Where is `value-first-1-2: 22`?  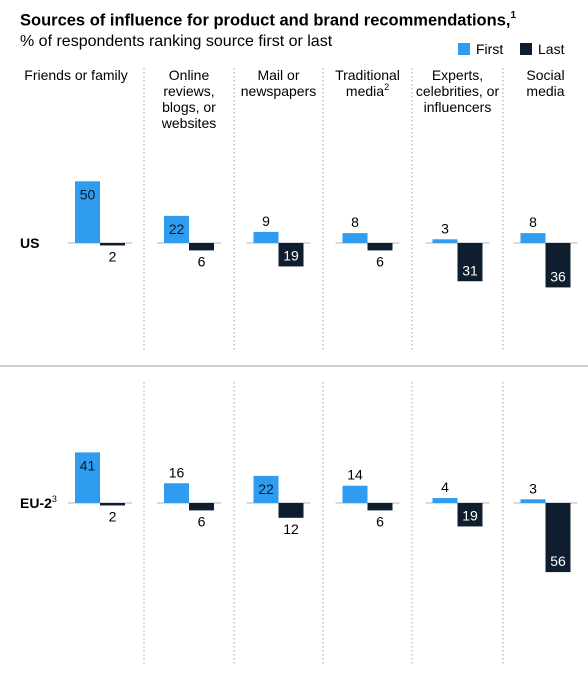
value-first-1-2: 22 is located at coordinates (266, 489).